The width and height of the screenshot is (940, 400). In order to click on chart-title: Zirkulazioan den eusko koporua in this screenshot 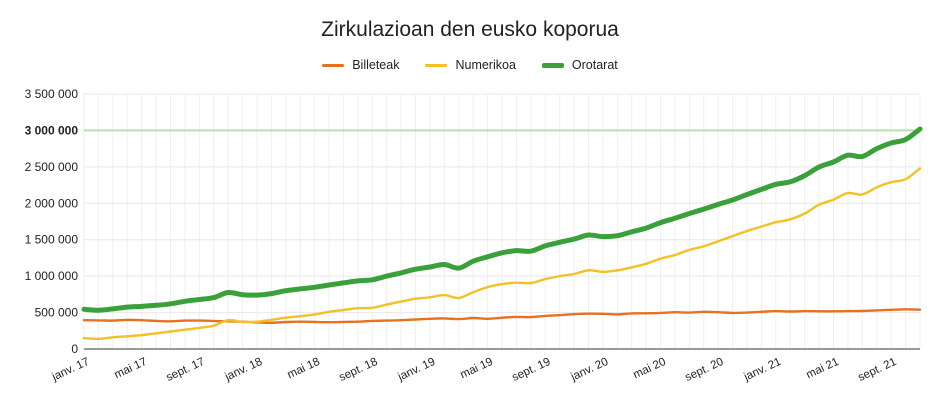, I will do `click(470, 29)`.